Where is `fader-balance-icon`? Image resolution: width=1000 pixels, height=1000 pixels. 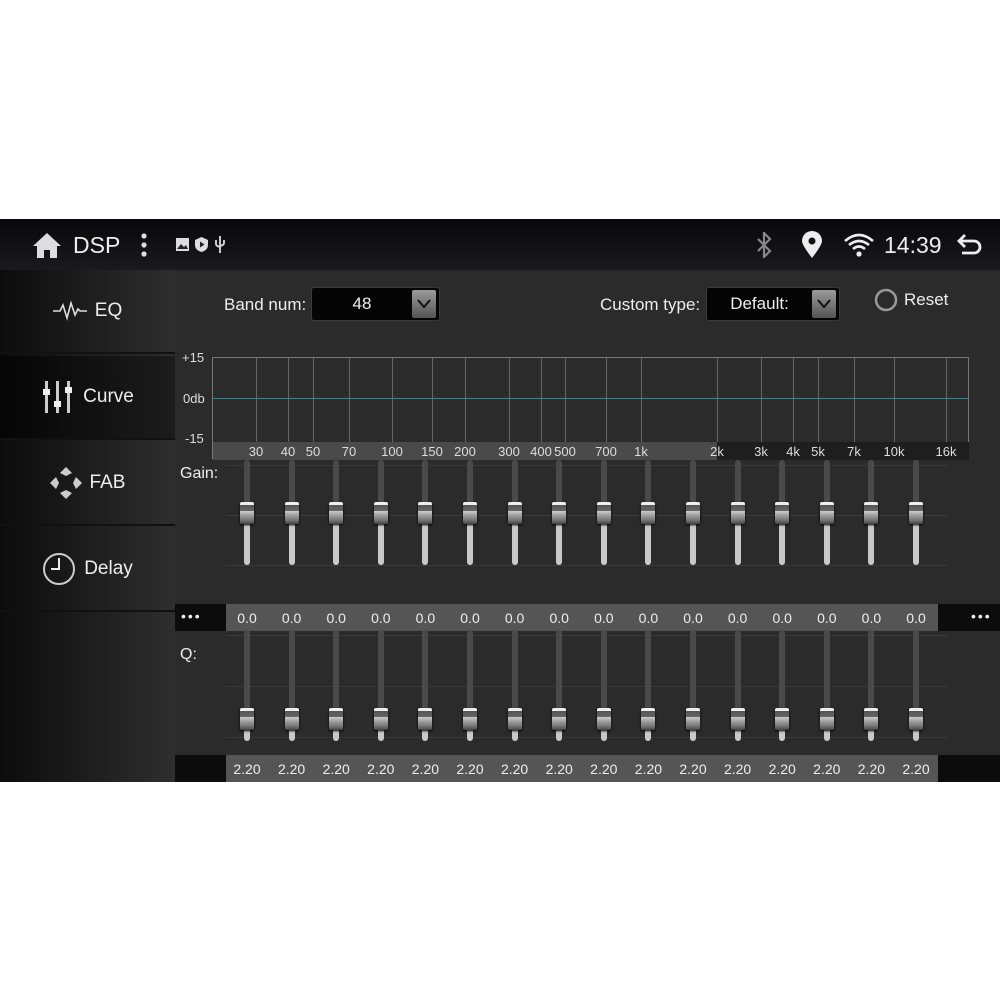
fader-balance-icon is located at coordinates (65, 483).